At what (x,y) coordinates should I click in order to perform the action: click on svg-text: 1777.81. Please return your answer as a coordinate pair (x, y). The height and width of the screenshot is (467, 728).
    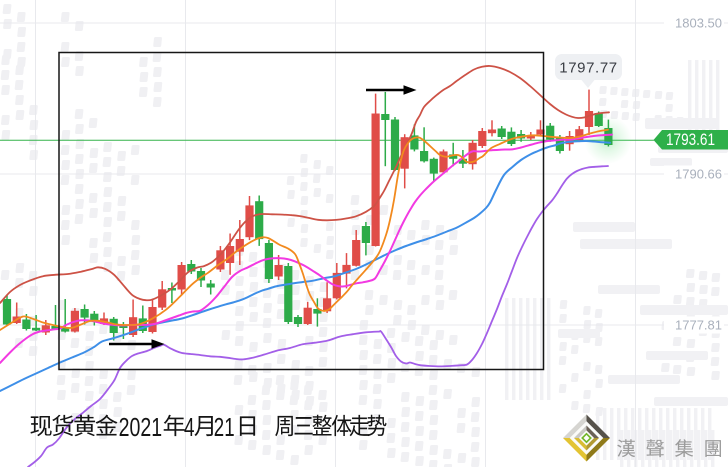
    Looking at the image, I should click on (698, 325).